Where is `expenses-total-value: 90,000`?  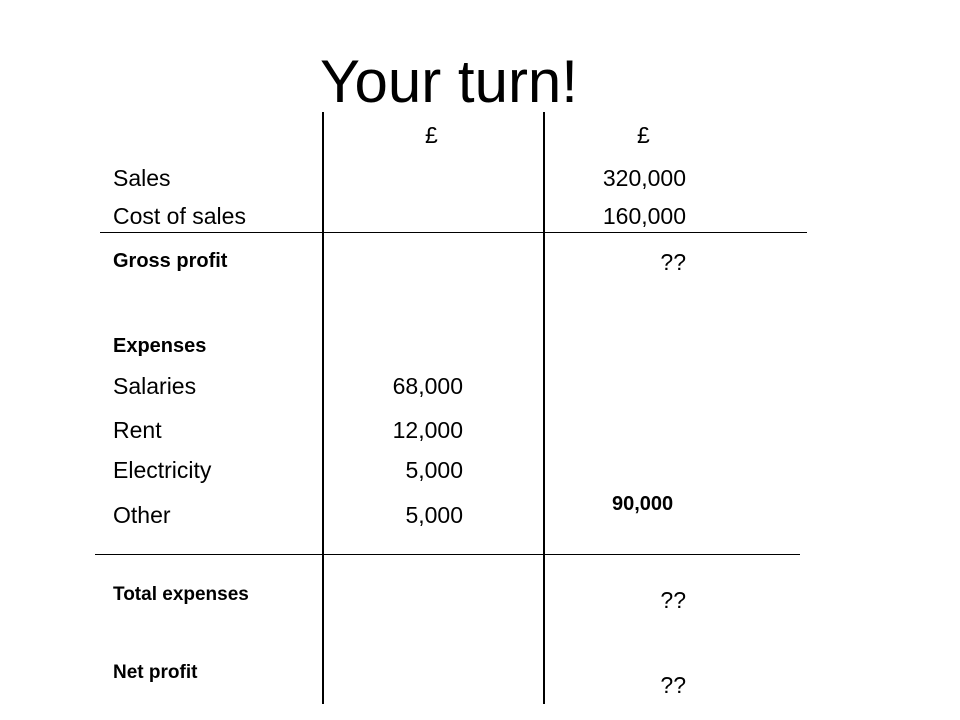 expenses-total-value: 90,000 is located at coordinates (643, 504).